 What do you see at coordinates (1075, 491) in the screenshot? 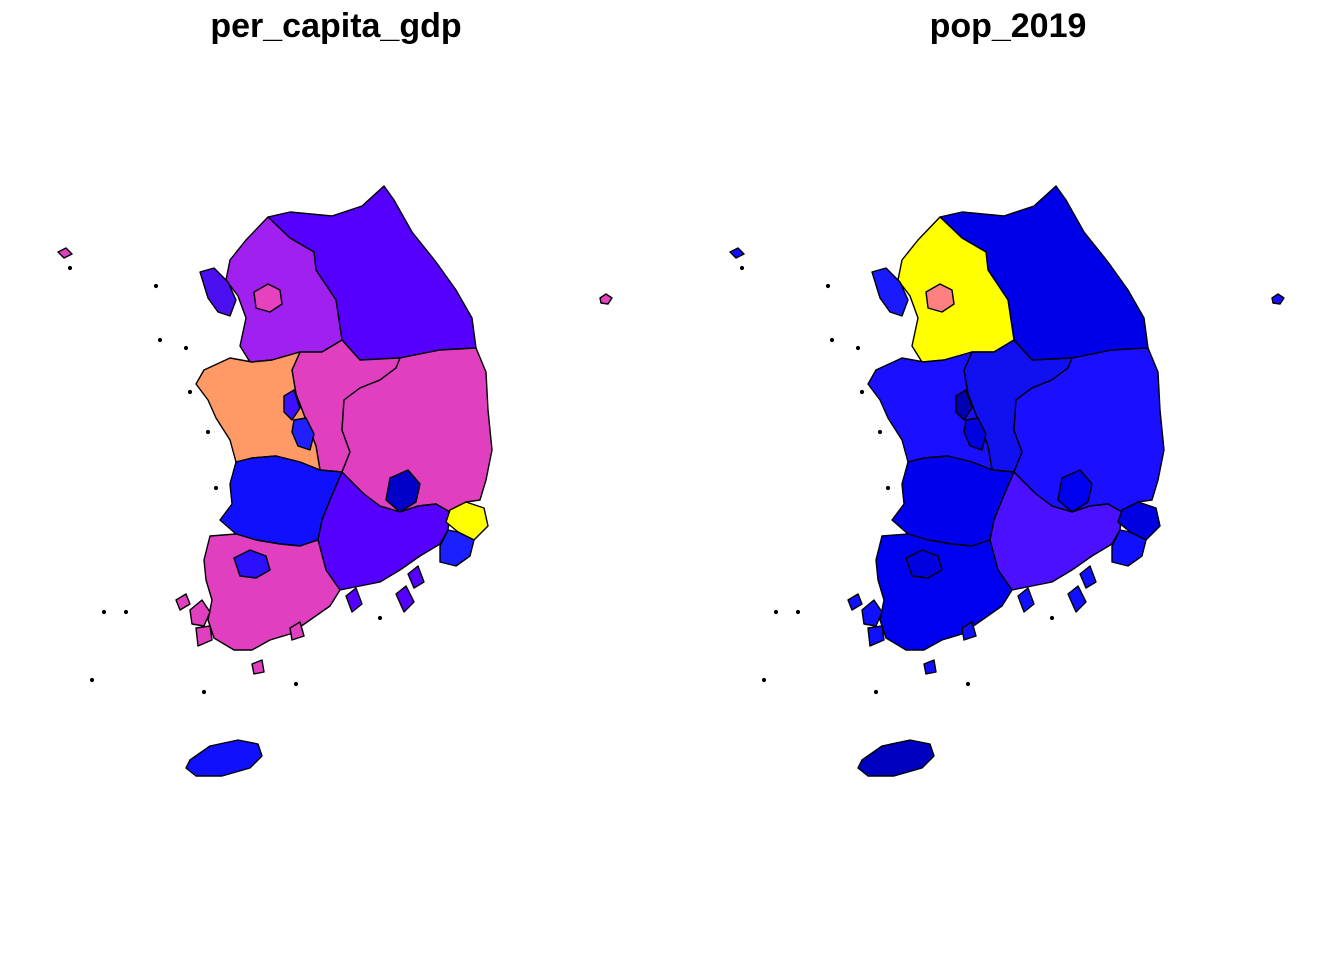
I see `map-pop-2019-region-daegu` at bounding box center [1075, 491].